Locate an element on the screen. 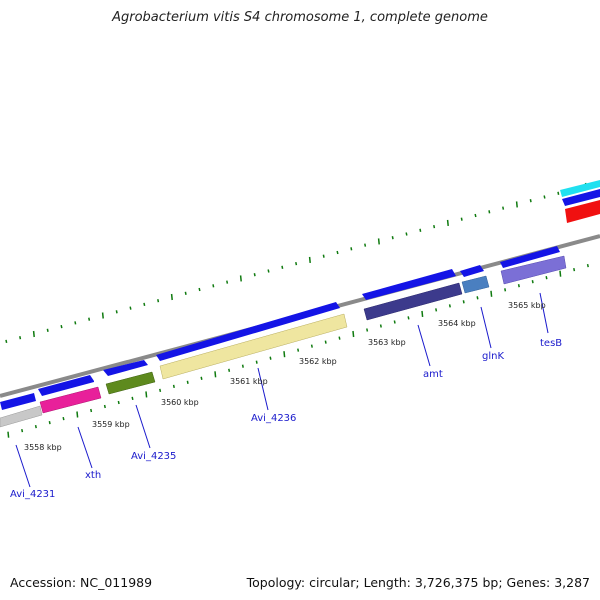  gene-label: amt is located at coordinates (433, 374).